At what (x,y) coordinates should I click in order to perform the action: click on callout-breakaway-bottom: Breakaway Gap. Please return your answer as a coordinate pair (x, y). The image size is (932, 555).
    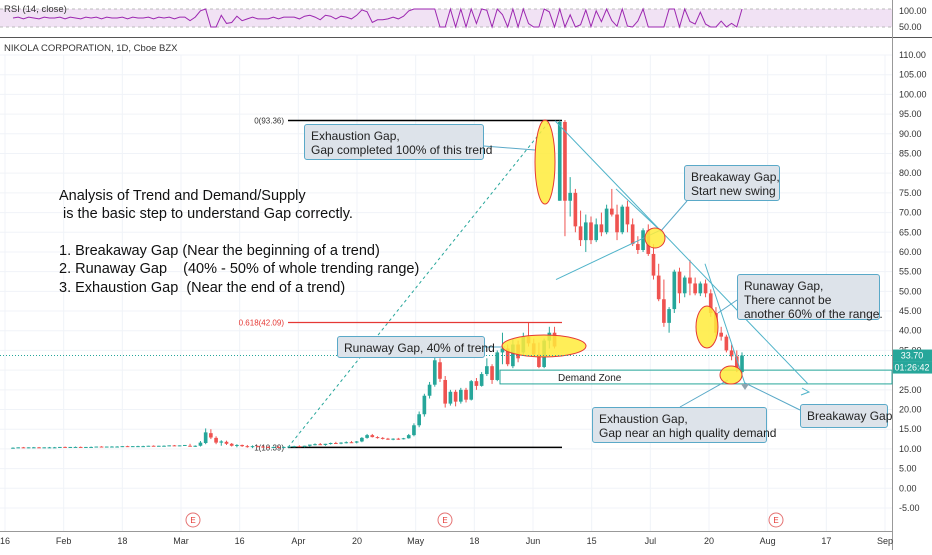
    Looking at the image, I should click on (846, 416).